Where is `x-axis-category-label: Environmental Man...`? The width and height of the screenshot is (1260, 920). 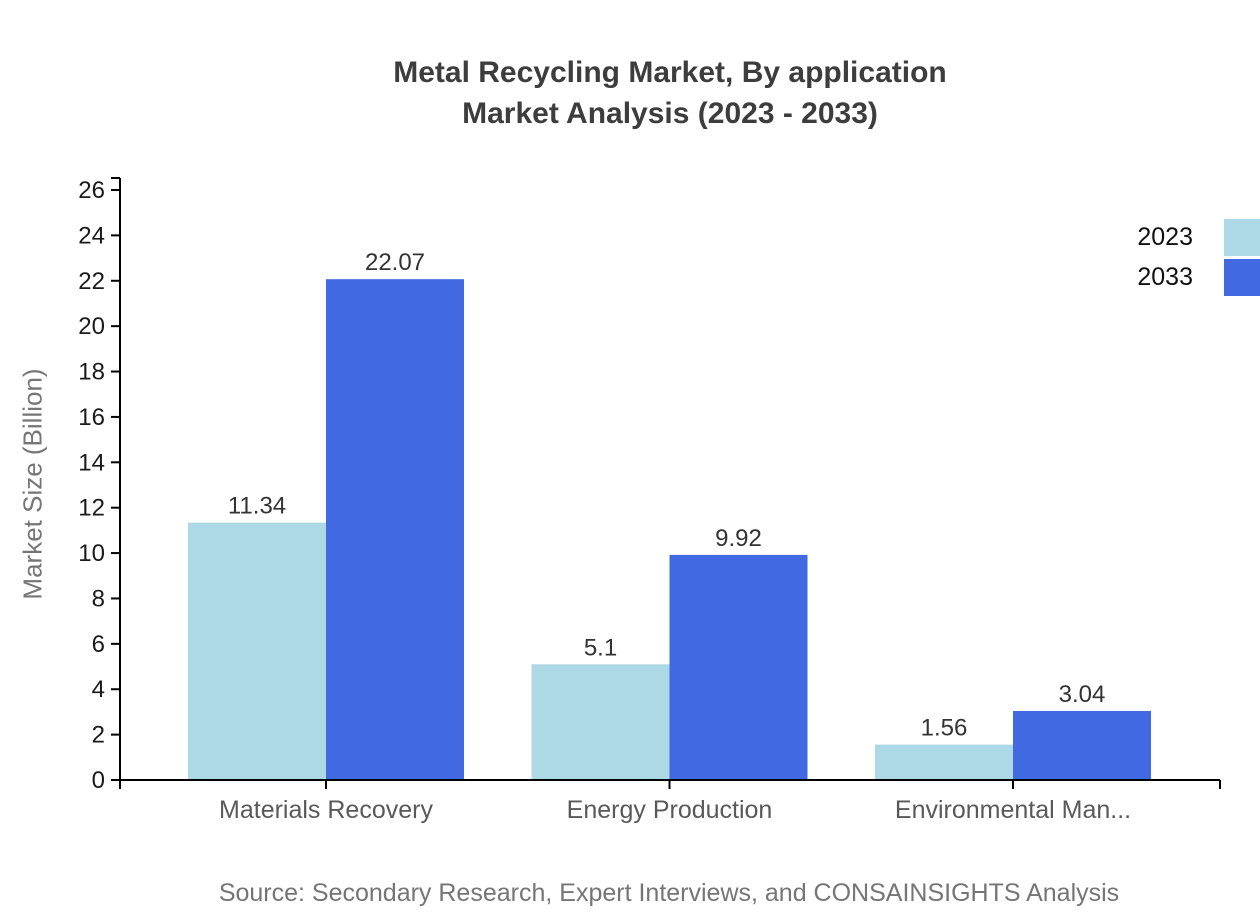
x-axis-category-label: Environmental Man... is located at coordinates (1013, 810).